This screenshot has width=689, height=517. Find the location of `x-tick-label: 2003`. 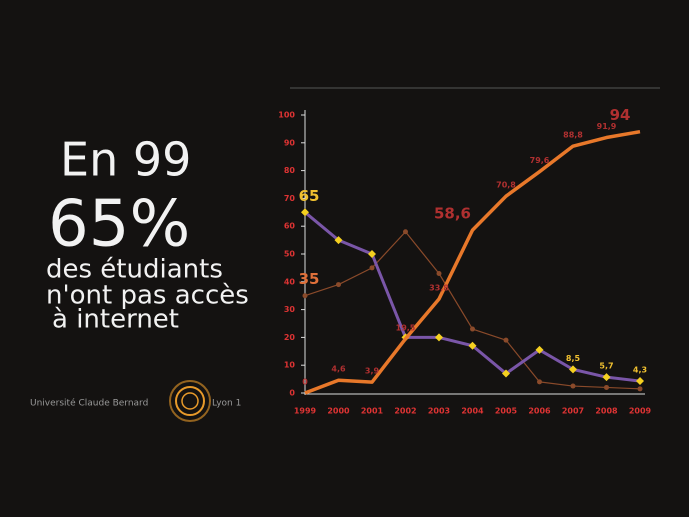

x-tick-label: 2003 is located at coordinates (439, 411).